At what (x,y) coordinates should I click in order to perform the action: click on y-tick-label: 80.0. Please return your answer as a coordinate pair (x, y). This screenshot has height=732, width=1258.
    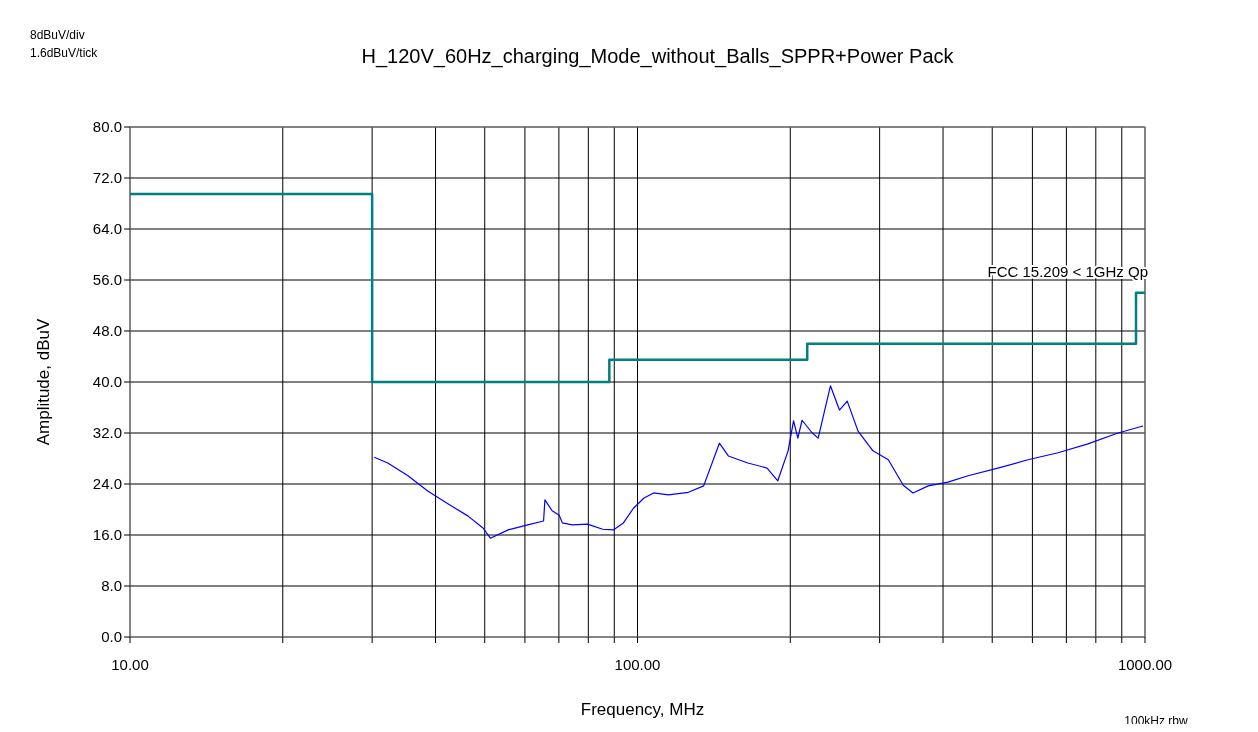
    Looking at the image, I should click on (107, 126).